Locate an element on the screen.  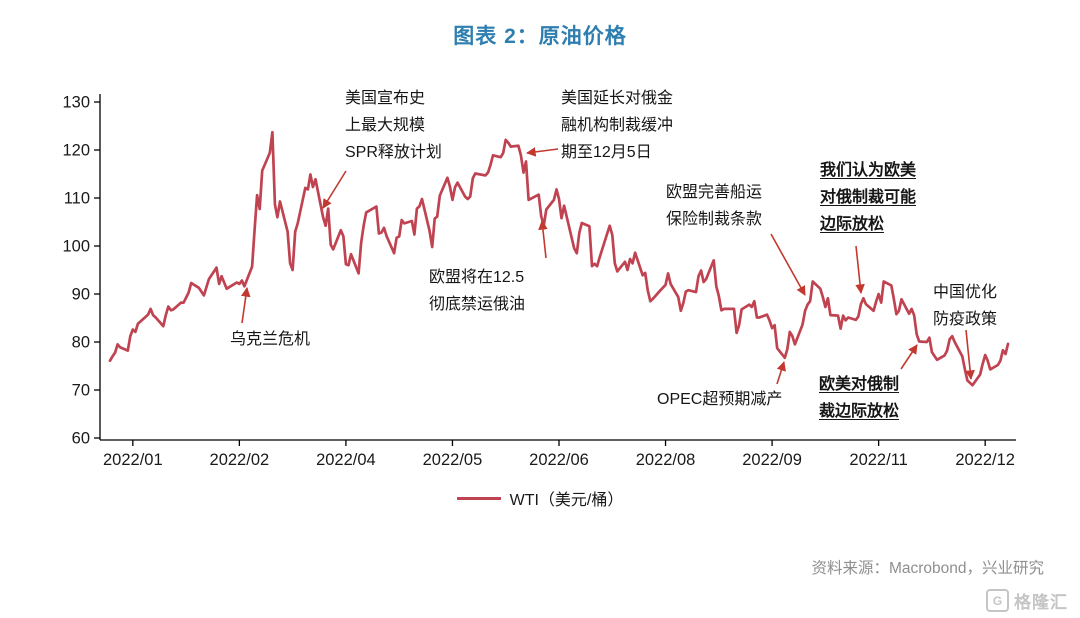
y-tick-label: 110 is located at coordinates (77, 199).